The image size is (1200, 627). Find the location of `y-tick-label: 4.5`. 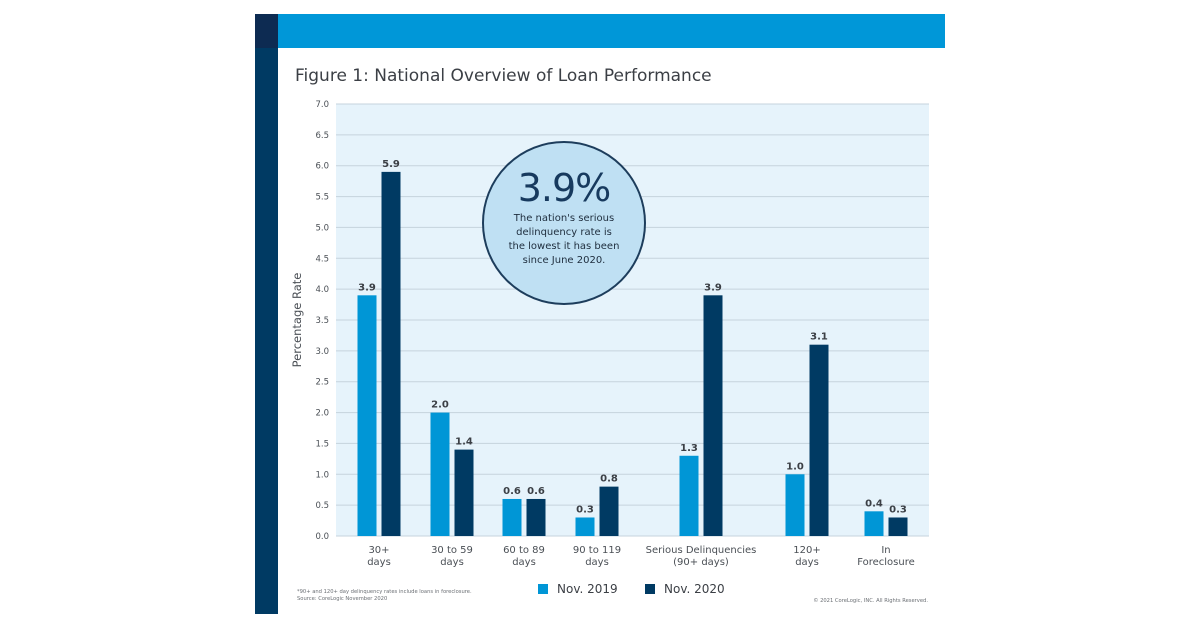

y-tick-label: 4.5 is located at coordinates (322, 259).